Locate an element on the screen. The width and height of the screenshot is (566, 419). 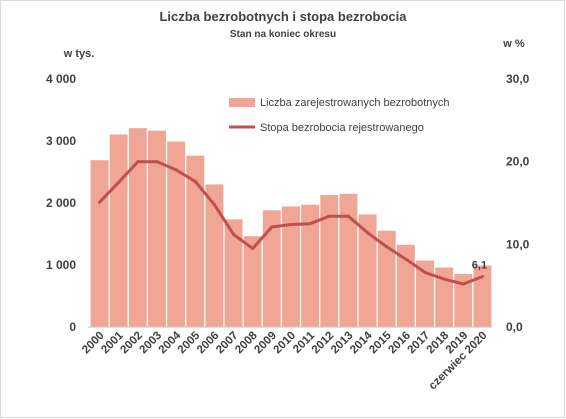
right-axis-unit: w % is located at coordinates (513, 44).